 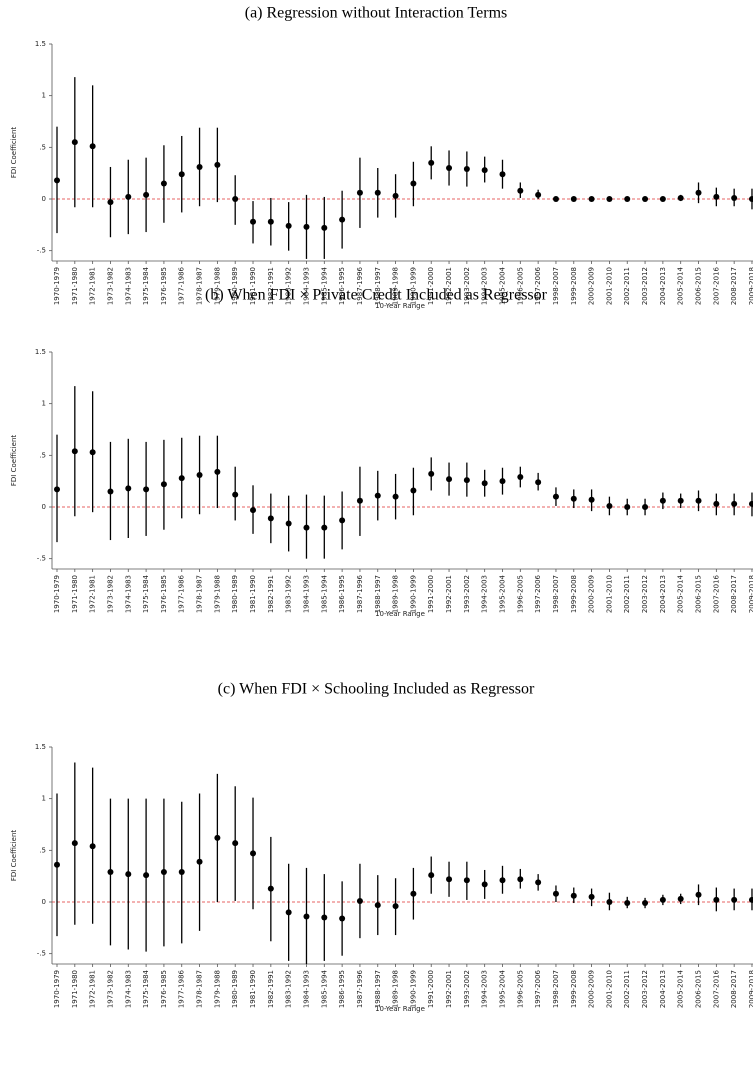 What do you see at coordinates (750, 594) in the screenshot?
I see `x-tick-label: 2009-2018` at bounding box center [750, 594].